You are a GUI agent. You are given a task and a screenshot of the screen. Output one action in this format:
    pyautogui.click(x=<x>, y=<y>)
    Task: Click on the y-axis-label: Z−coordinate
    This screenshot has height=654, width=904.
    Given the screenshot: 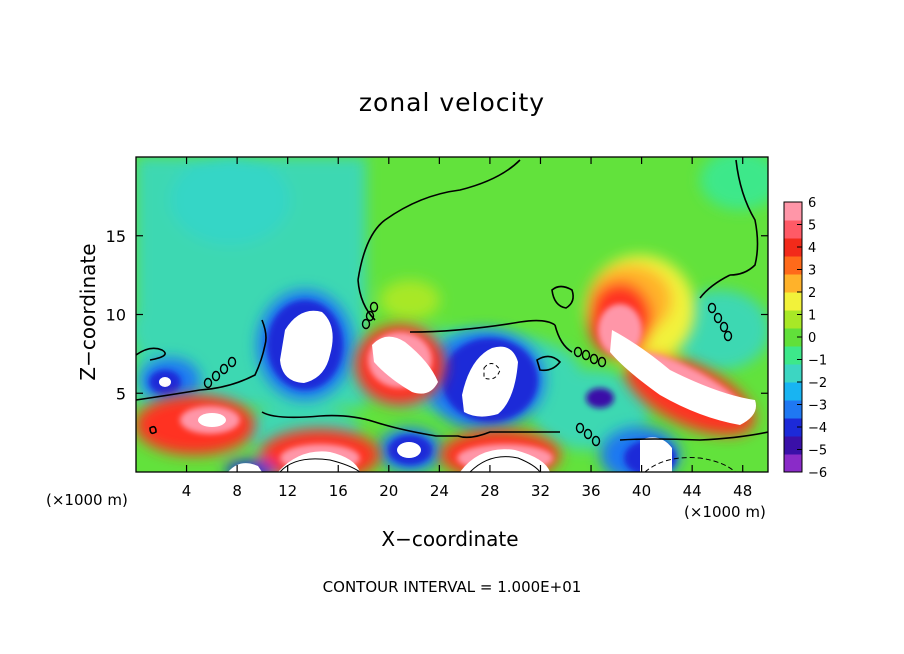 What is the action you would take?
    pyautogui.click(x=88, y=312)
    